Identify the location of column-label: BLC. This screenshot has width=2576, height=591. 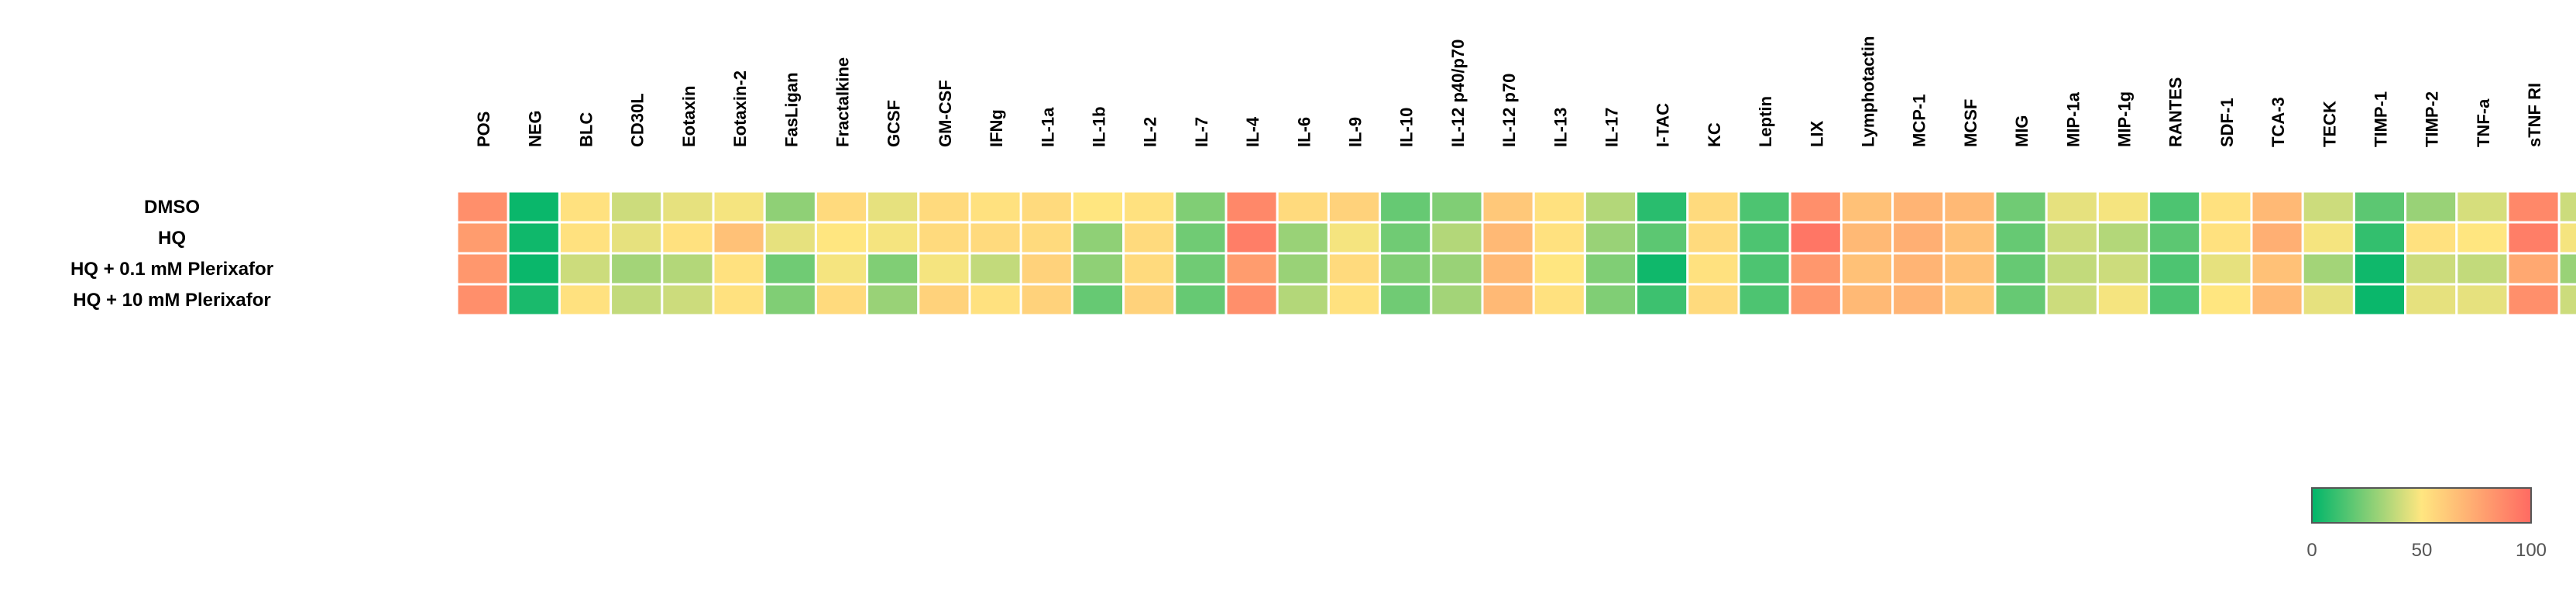
(586, 129).